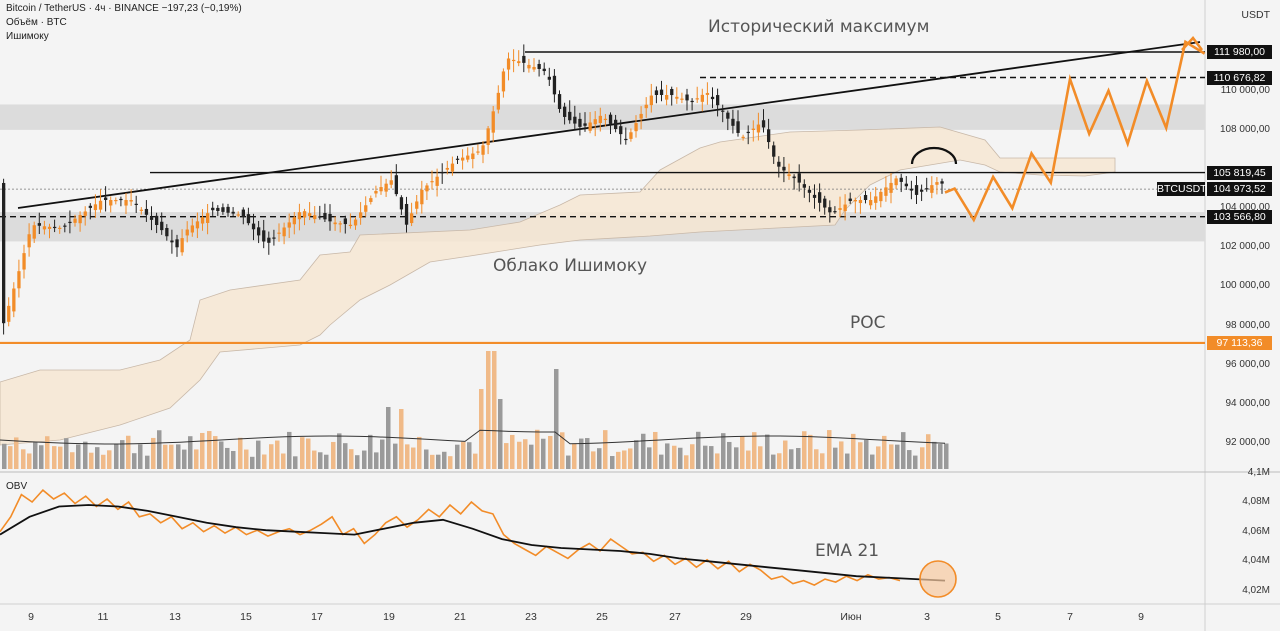 The image size is (1280, 631). I want to click on time-tick-label: 7, so click(1070, 617).